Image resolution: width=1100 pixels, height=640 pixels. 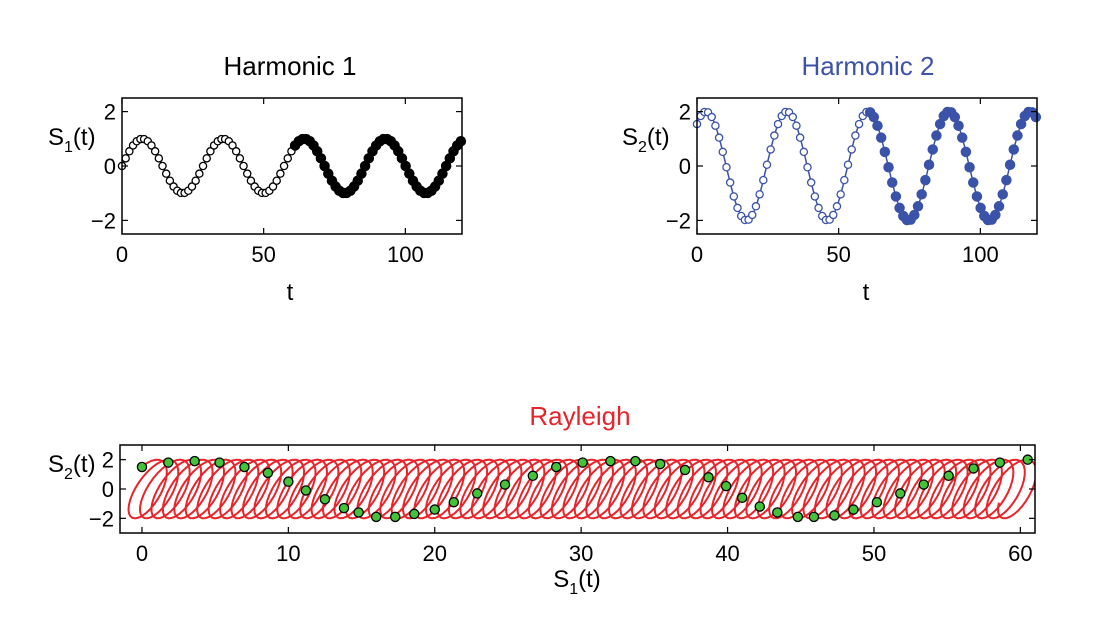 What do you see at coordinates (581, 489) in the screenshot?
I see `rayleigh-curve` at bounding box center [581, 489].